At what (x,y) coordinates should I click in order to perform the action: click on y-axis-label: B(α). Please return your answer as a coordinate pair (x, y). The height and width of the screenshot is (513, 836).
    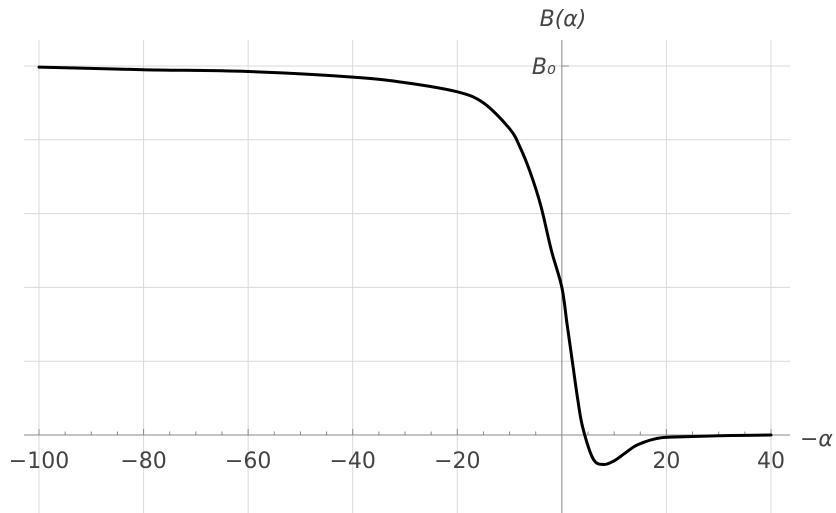
    Looking at the image, I should click on (563, 19).